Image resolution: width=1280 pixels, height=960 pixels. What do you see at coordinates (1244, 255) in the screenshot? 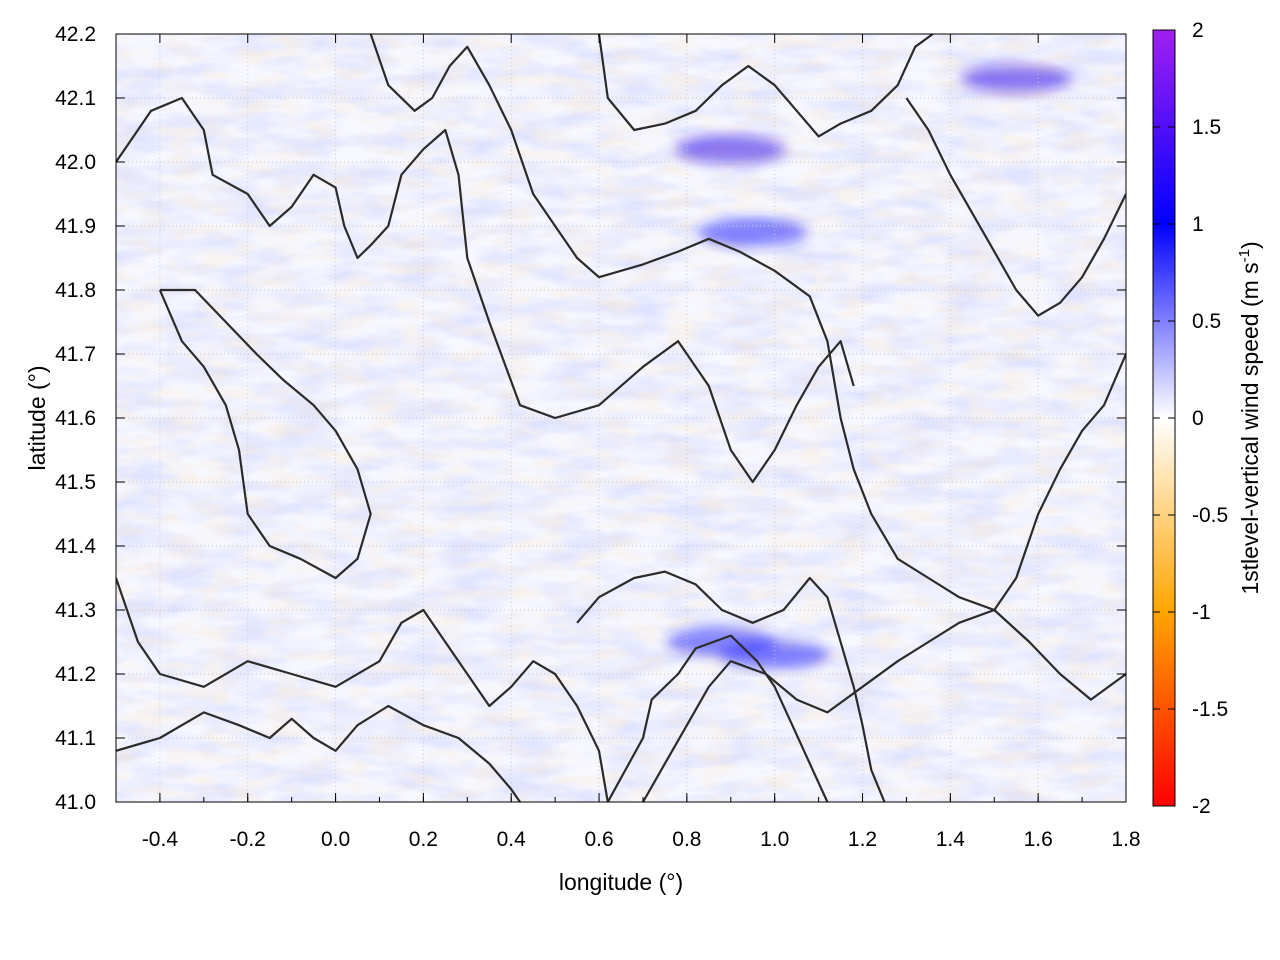
I see `colorbar-title-sup: -1` at bounding box center [1244, 255].